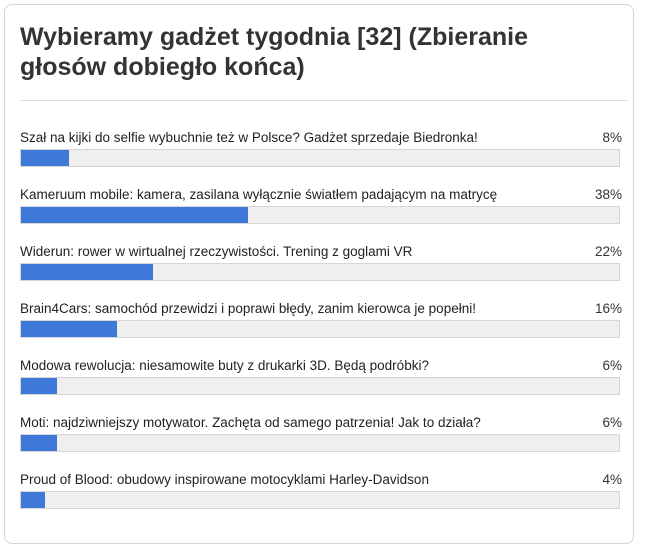  Describe the element at coordinates (608, 308) in the screenshot. I see `poll-option-percent: 16%` at that location.